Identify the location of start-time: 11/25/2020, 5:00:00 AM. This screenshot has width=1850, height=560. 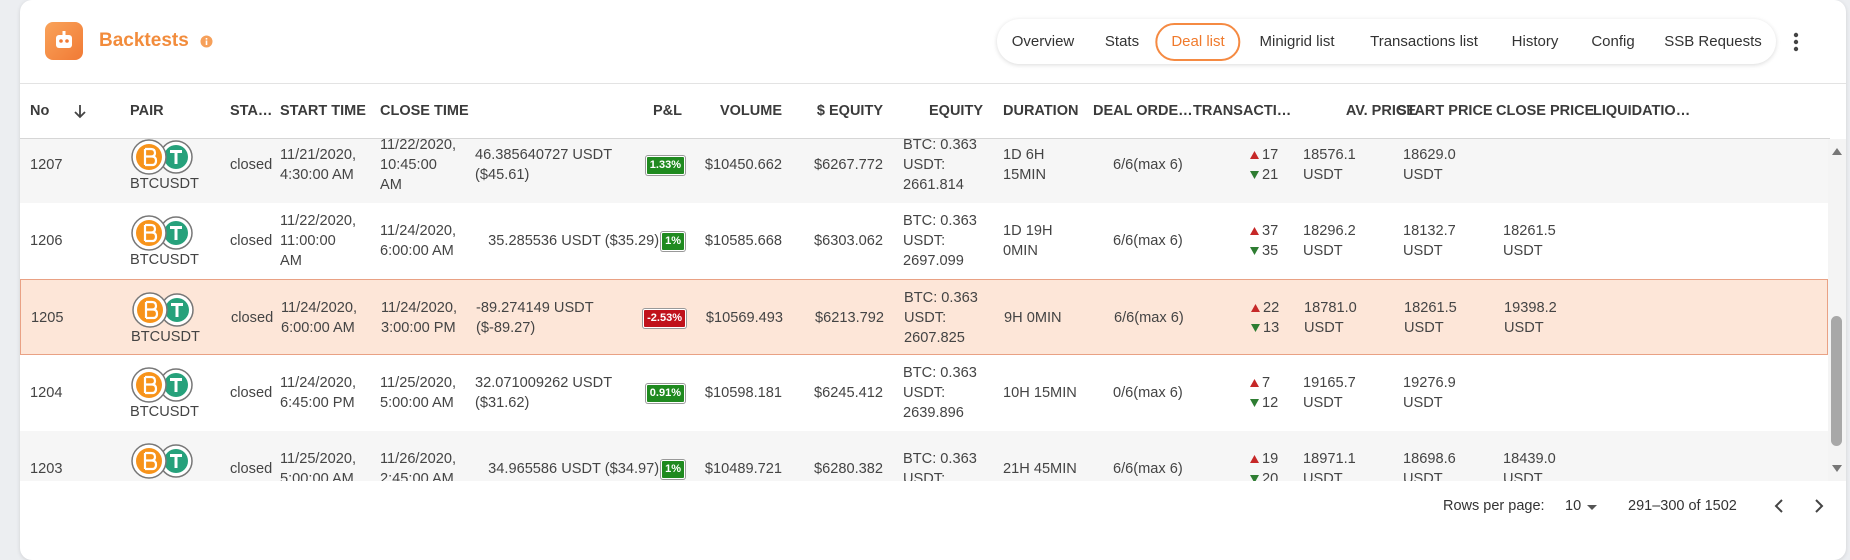
(320, 456).